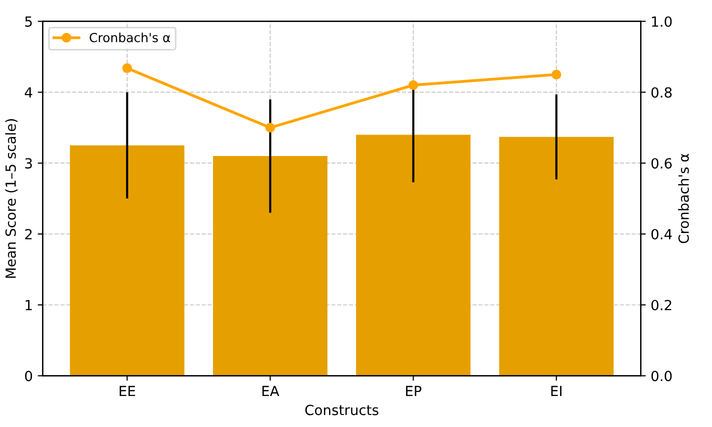 The height and width of the screenshot is (427, 712). Describe the element at coordinates (28, 234) in the screenshot. I see `y-tick-label: 2` at that location.